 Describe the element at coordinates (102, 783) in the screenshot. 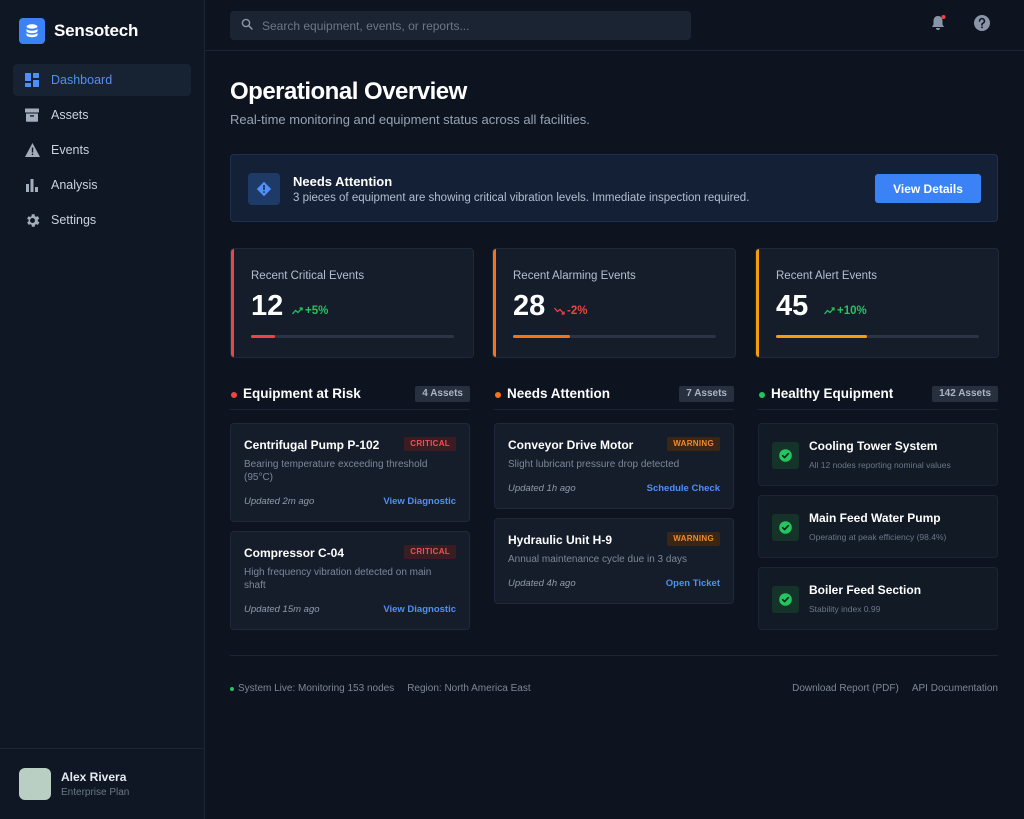

I see `user-profile: Alex Rivera Enterprise Plan` at that location.